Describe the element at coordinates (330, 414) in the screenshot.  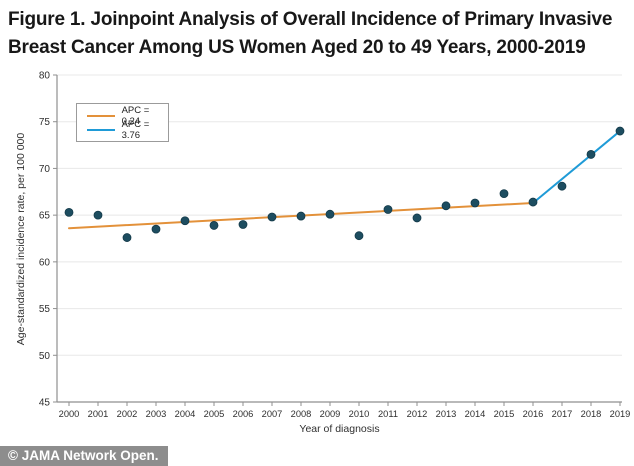
I see `x-tick-label: 2009` at that location.